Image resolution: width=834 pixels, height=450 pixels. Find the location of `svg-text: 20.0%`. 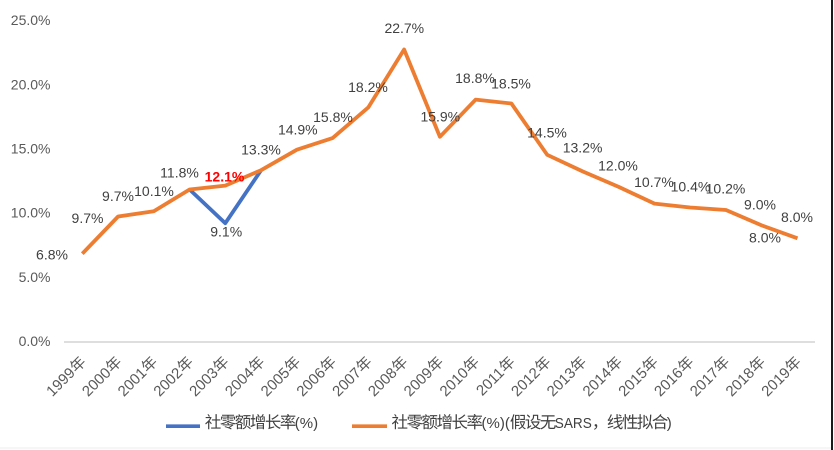

svg-text: 20.0% is located at coordinates (31, 84).